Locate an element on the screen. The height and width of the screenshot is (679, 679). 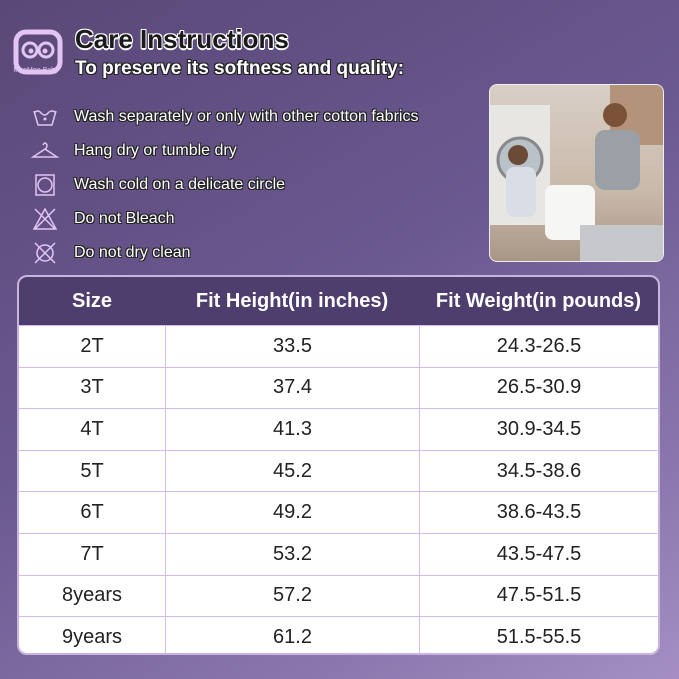
cell-fit-height: 49.2 is located at coordinates (292, 512).